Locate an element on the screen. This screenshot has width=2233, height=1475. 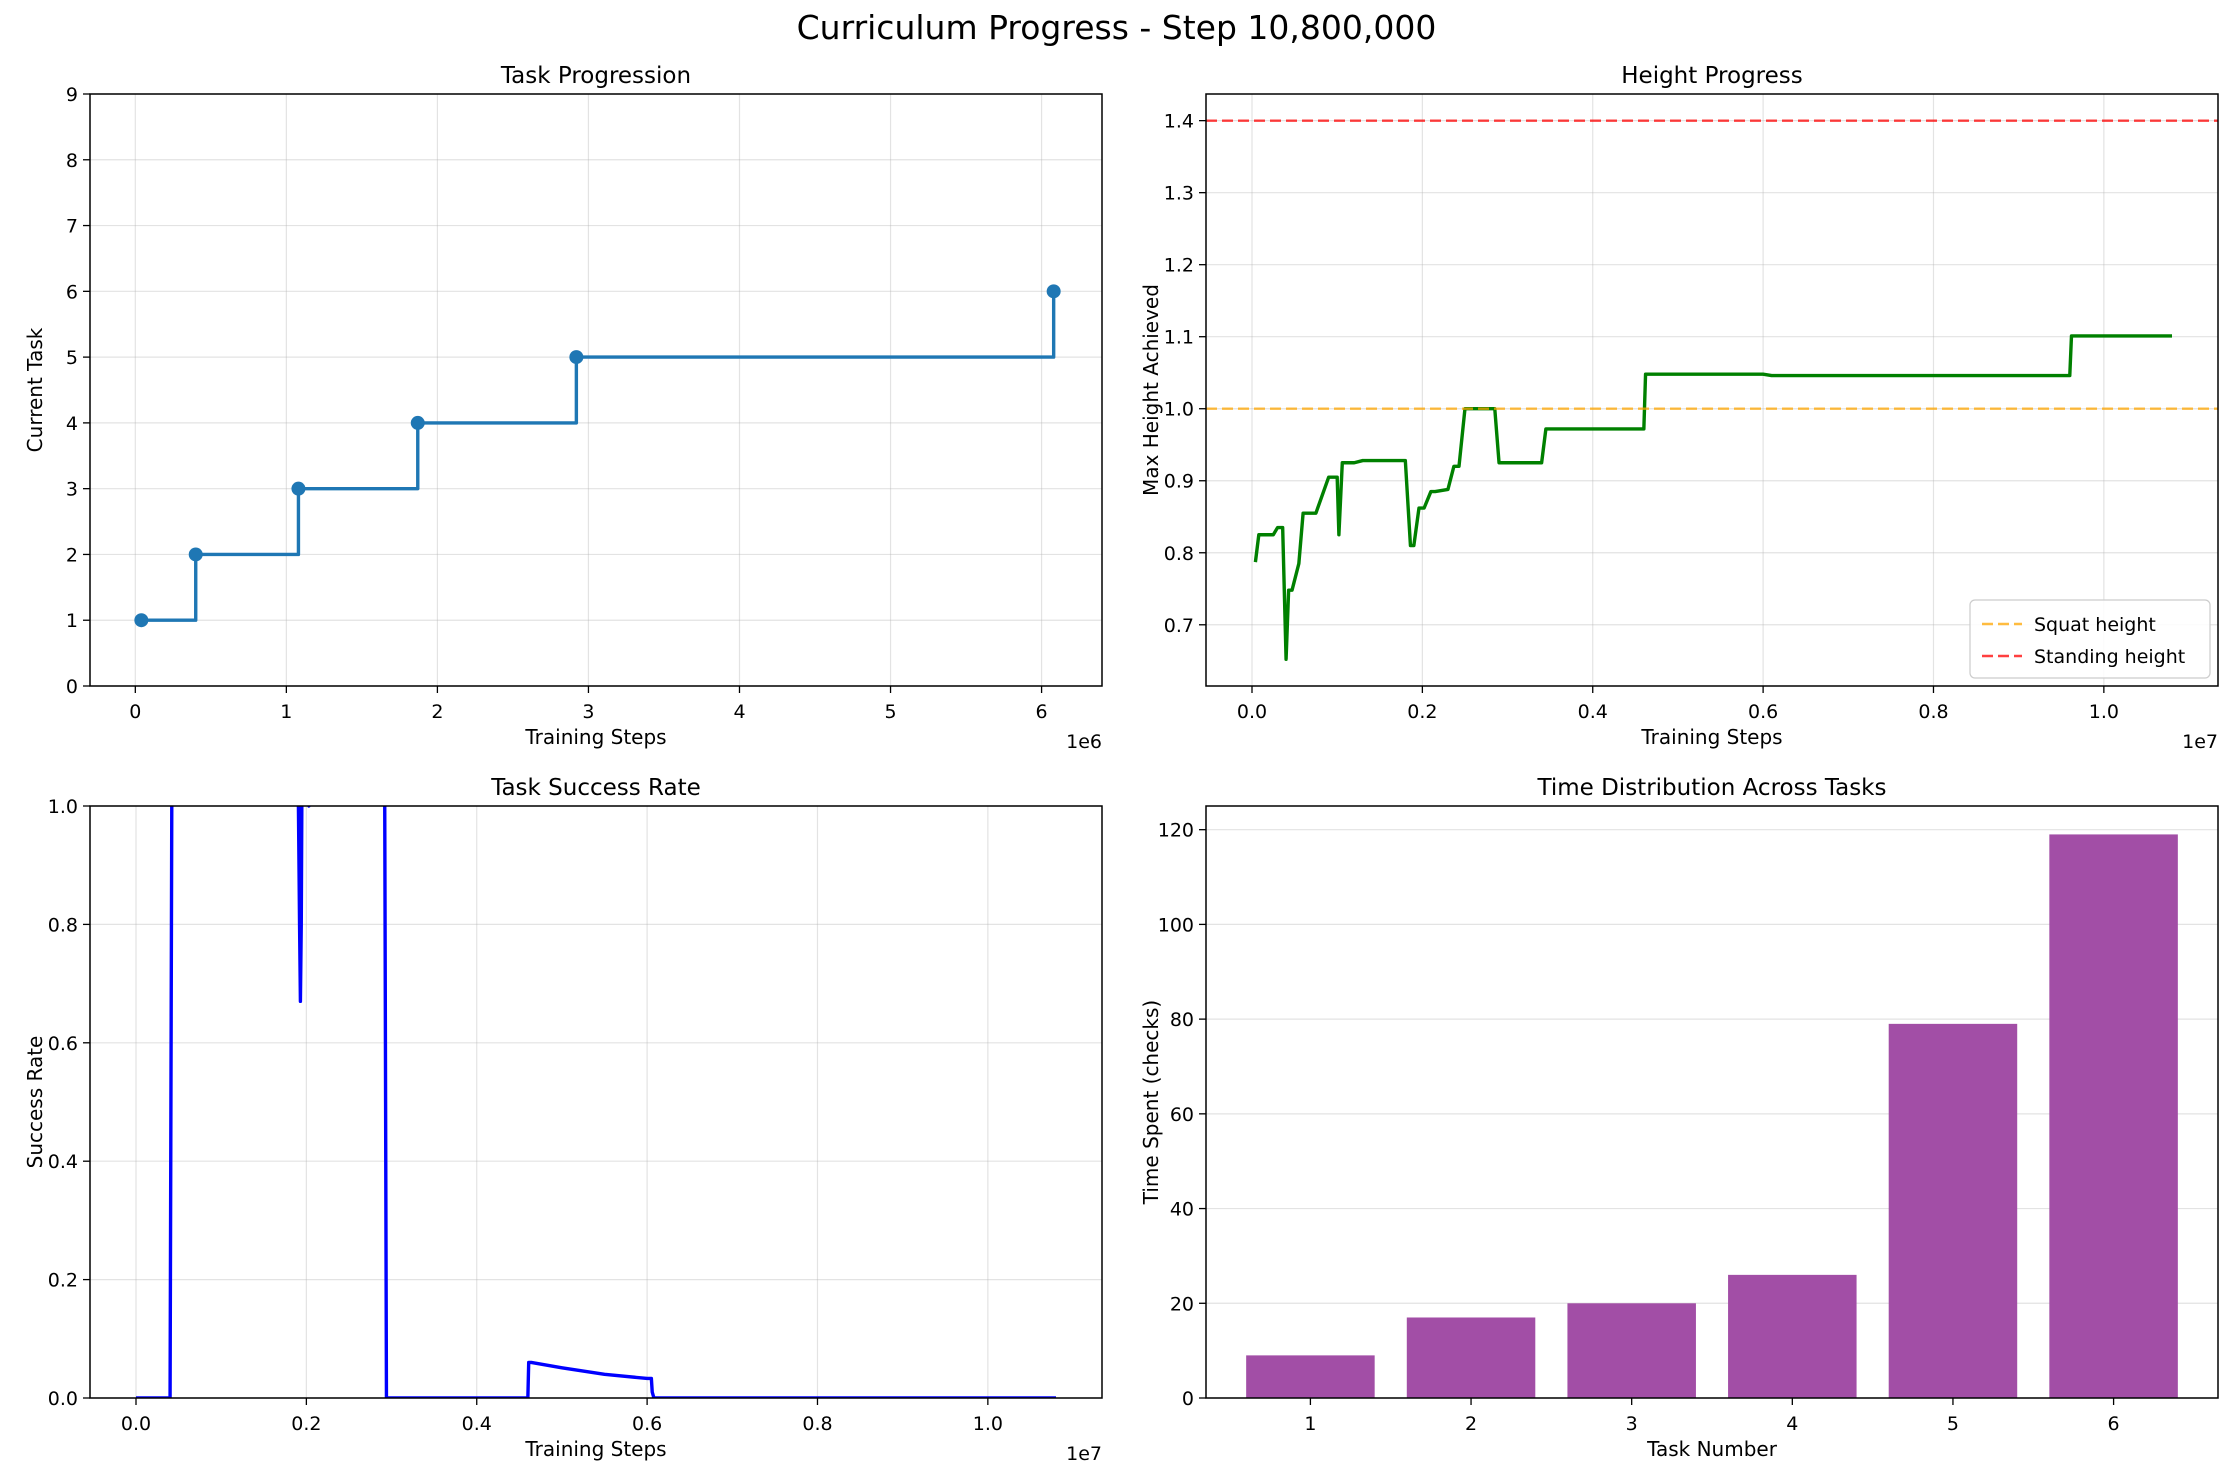
y-axis-label: Current Task is located at coordinates (35, 389).